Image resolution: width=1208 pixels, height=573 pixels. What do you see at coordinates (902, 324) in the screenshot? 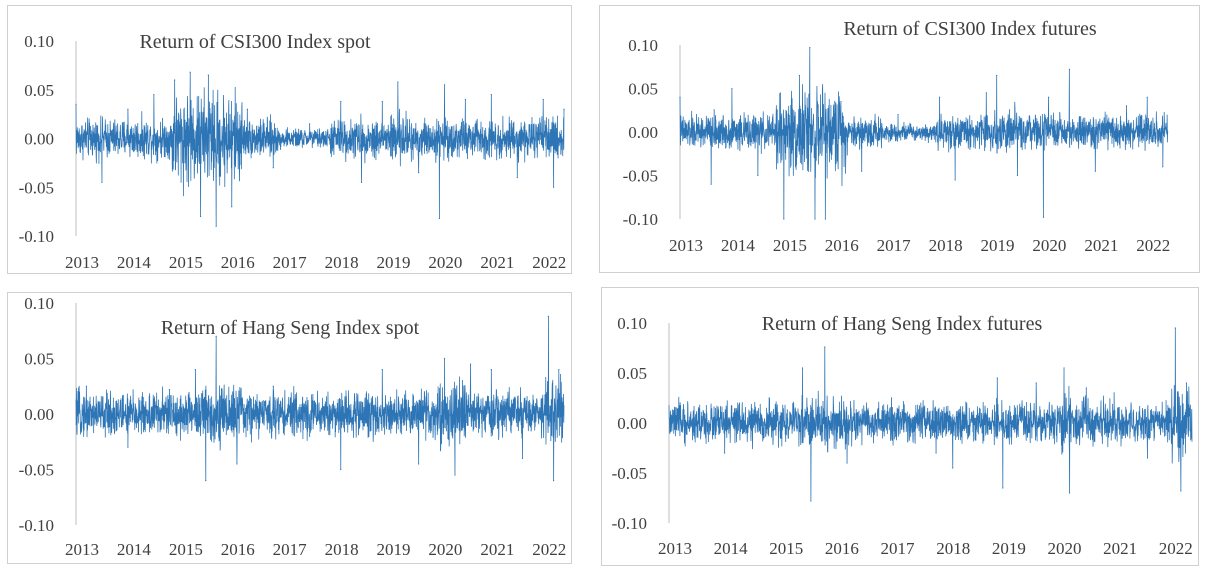
I see `chart-title: Return of Hang Seng Index futures` at bounding box center [902, 324].